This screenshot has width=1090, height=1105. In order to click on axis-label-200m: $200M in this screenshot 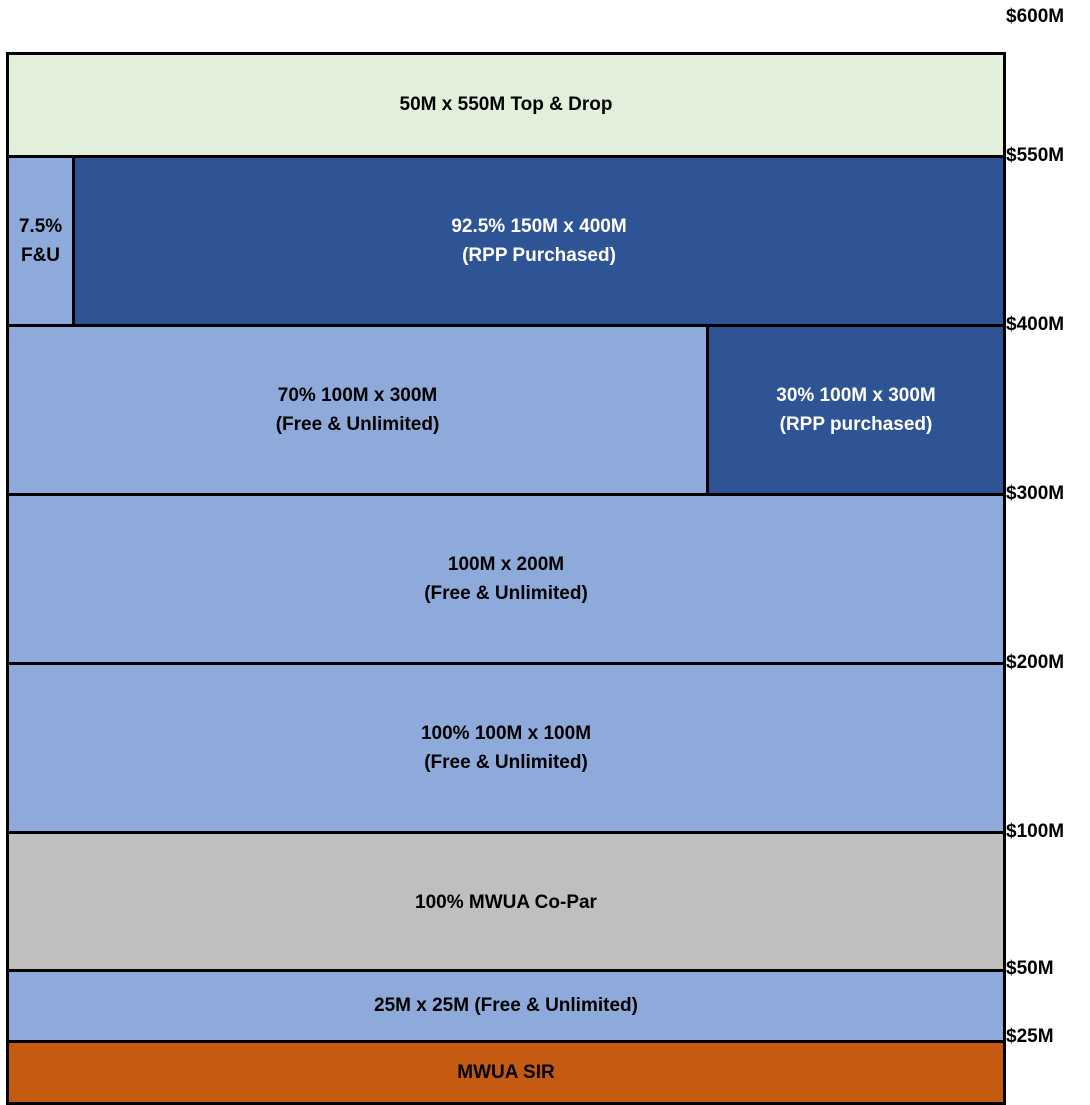, I will do `click(1035, 662)`.